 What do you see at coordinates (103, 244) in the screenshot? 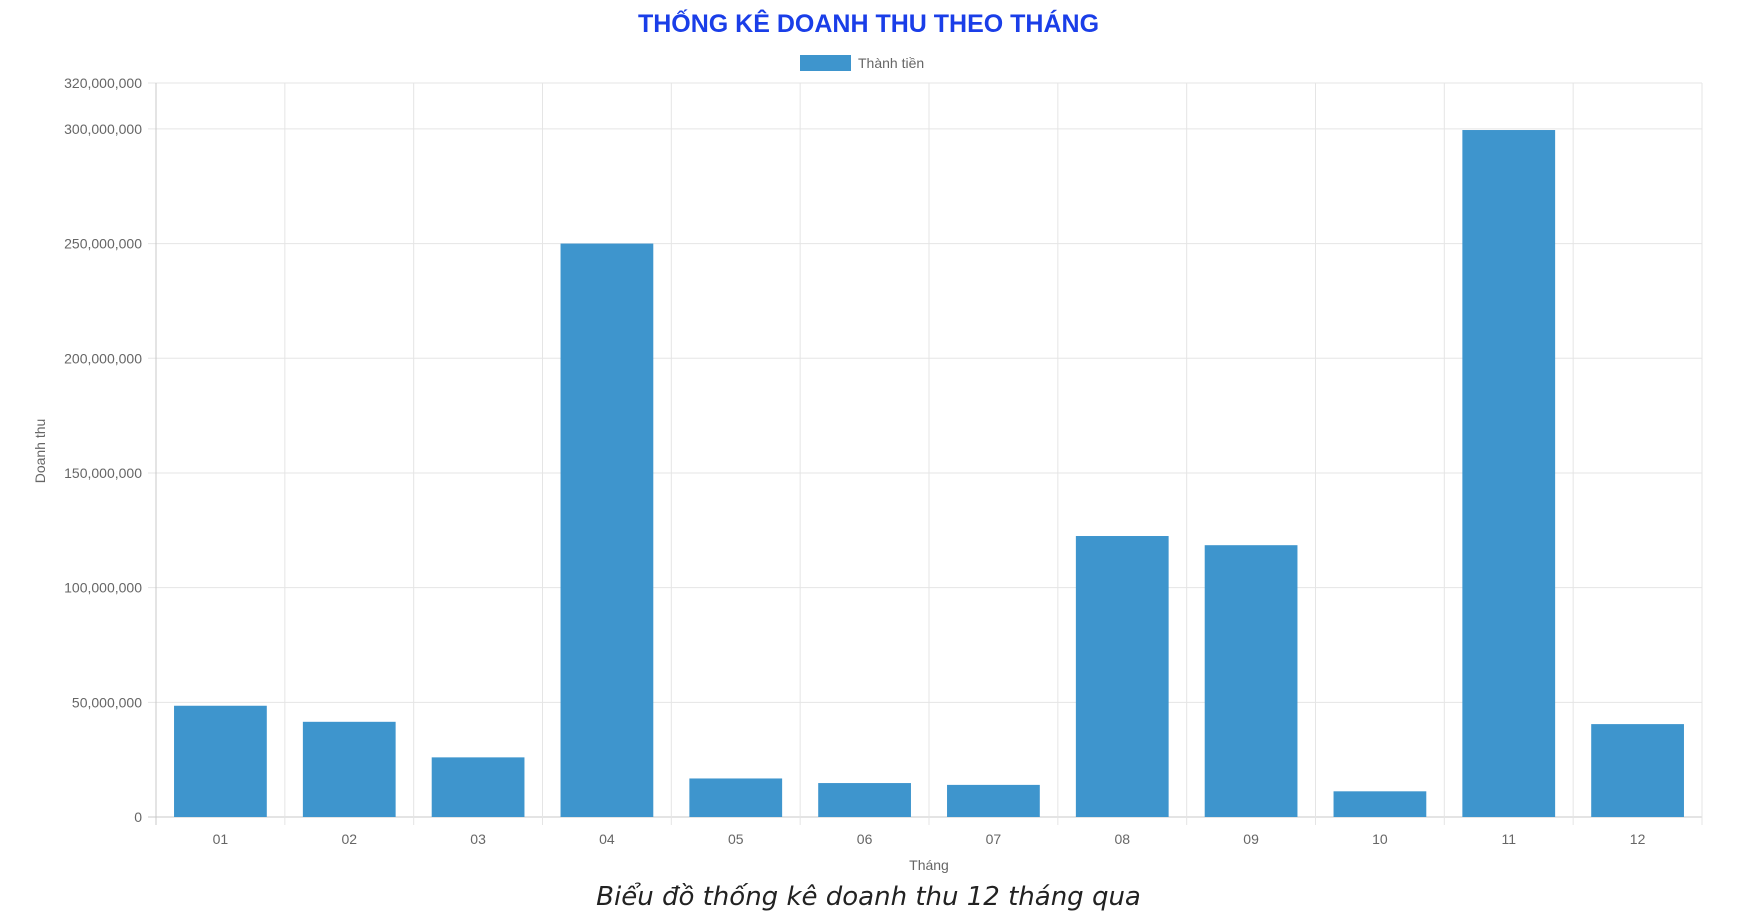
I see `y-tick-label: 250,000,000` at bounding box center [103, 244].